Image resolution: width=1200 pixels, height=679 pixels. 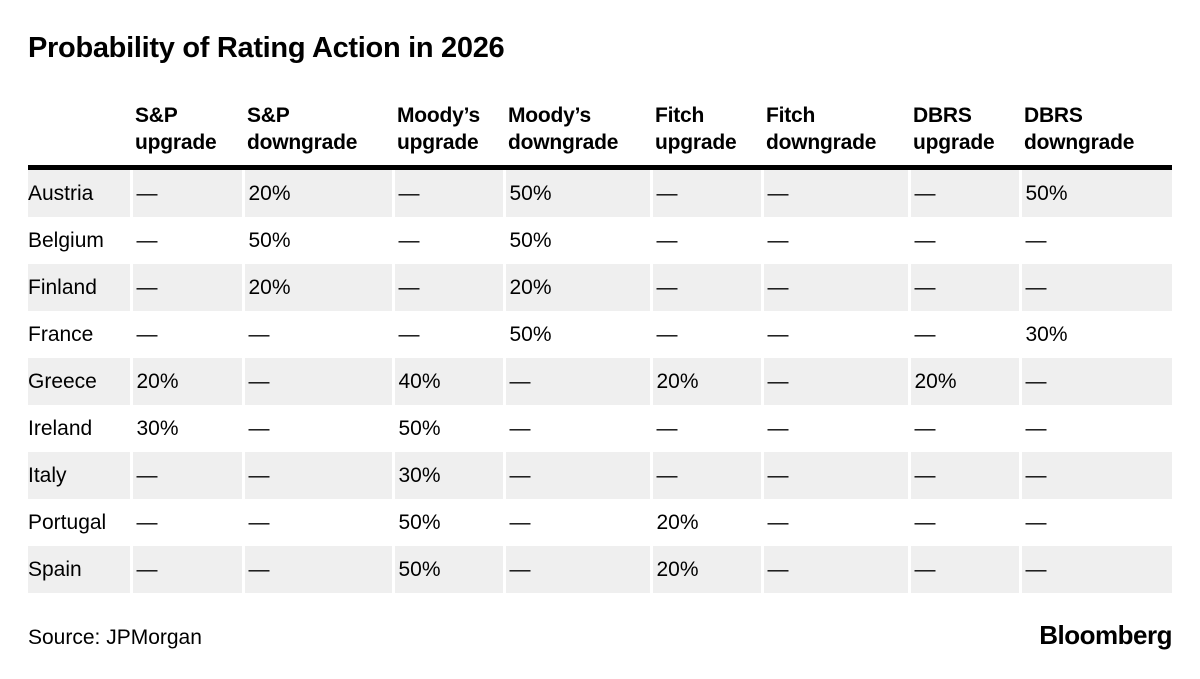 I want to click on table-row: Belgium —50% —50% — — — —, so click(x=600, y=241).